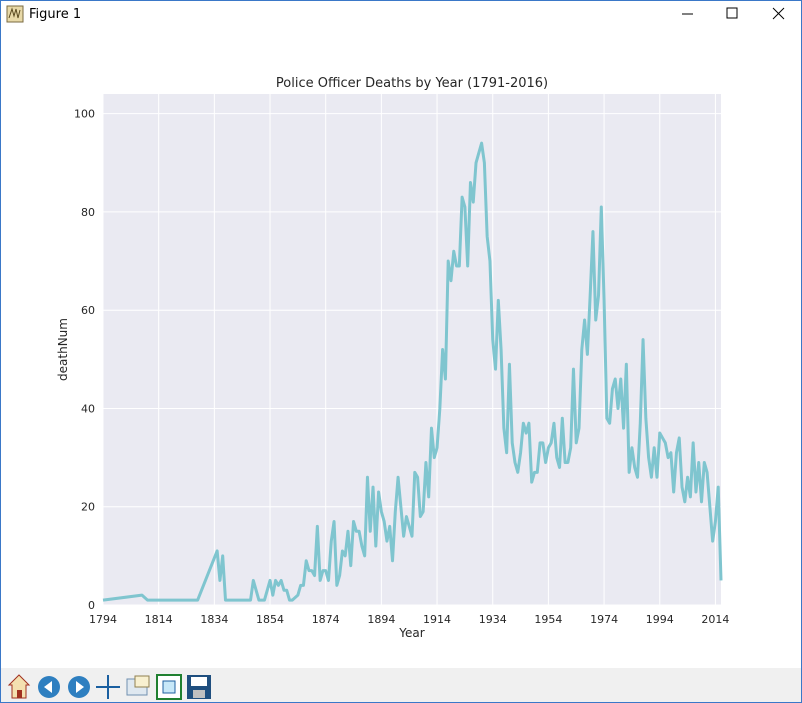  I want to click on pan-button, so click(108, 687).